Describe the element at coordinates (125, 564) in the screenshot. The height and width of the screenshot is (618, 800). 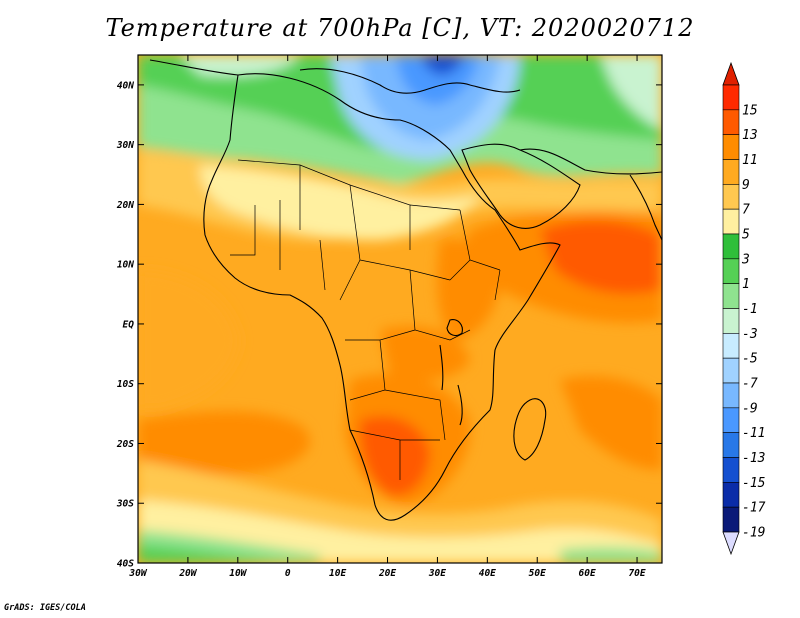
I see `lat-tick-label: 40S` at that location.